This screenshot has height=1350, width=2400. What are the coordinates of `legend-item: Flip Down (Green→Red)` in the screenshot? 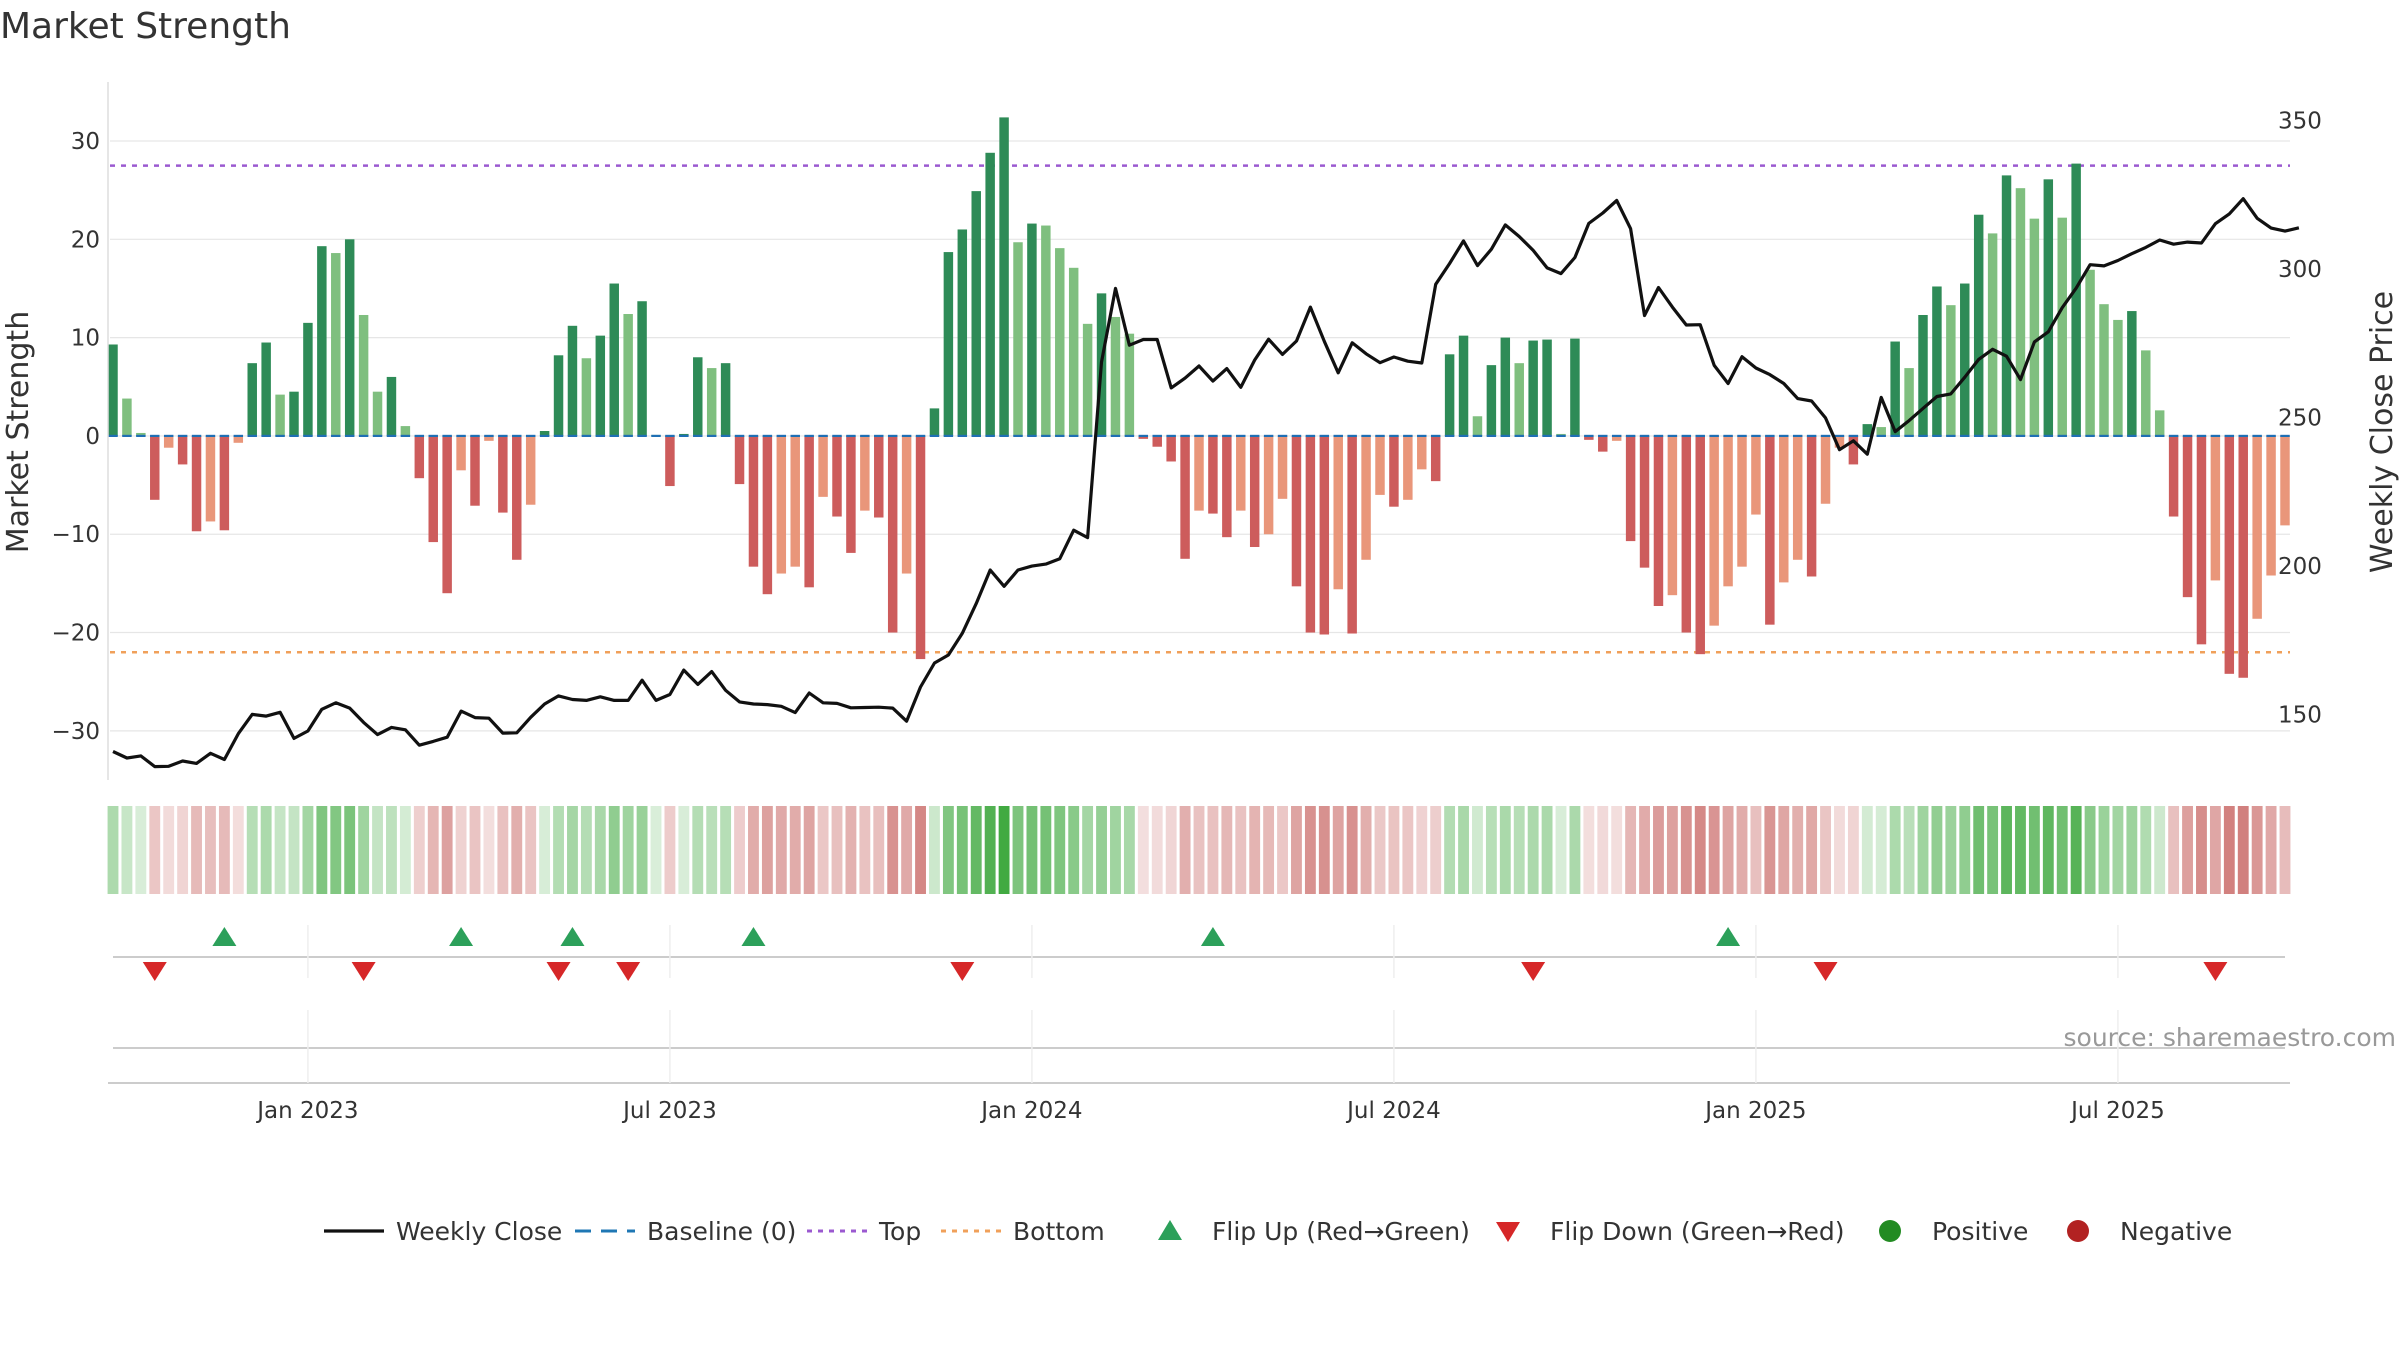 It's located at (1670, 1231).